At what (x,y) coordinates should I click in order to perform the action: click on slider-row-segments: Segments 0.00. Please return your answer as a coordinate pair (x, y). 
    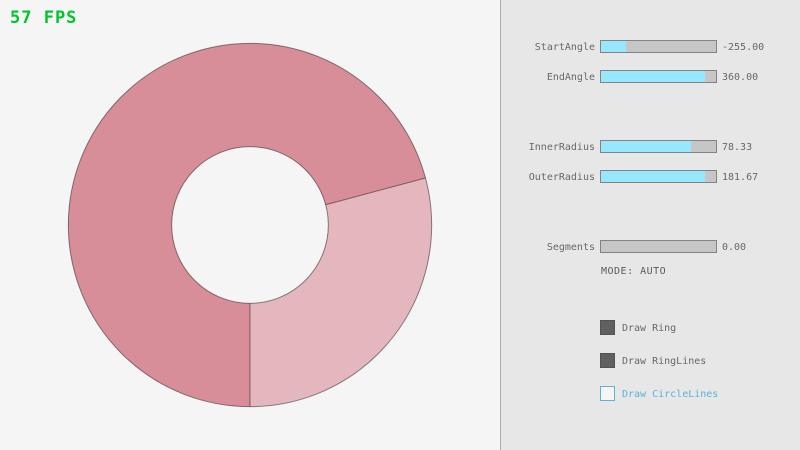
    Looking at the image, I should click on (650, 246).